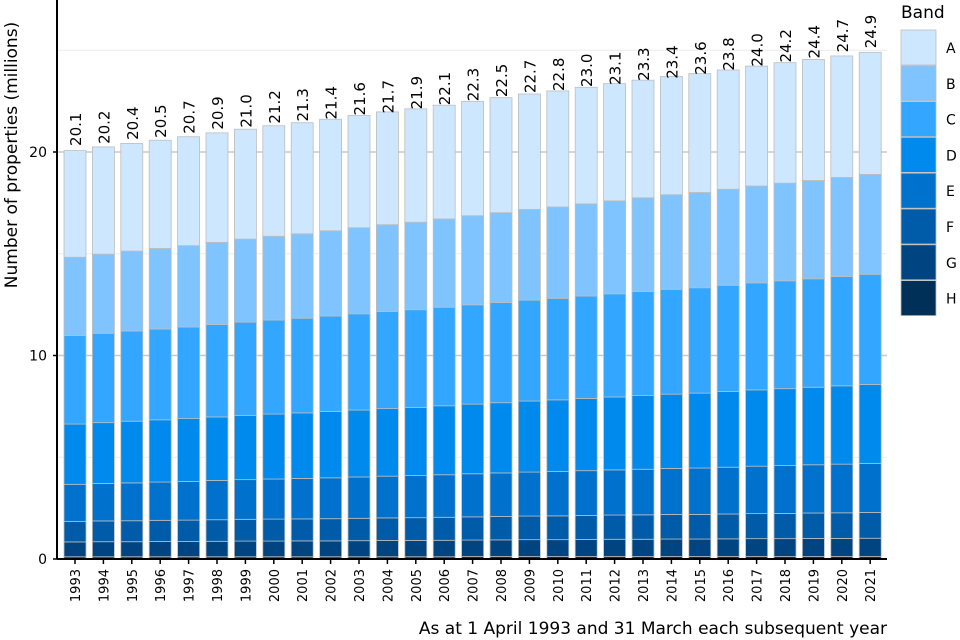  I want to click on legend-swatch-d, so click(918, 154).